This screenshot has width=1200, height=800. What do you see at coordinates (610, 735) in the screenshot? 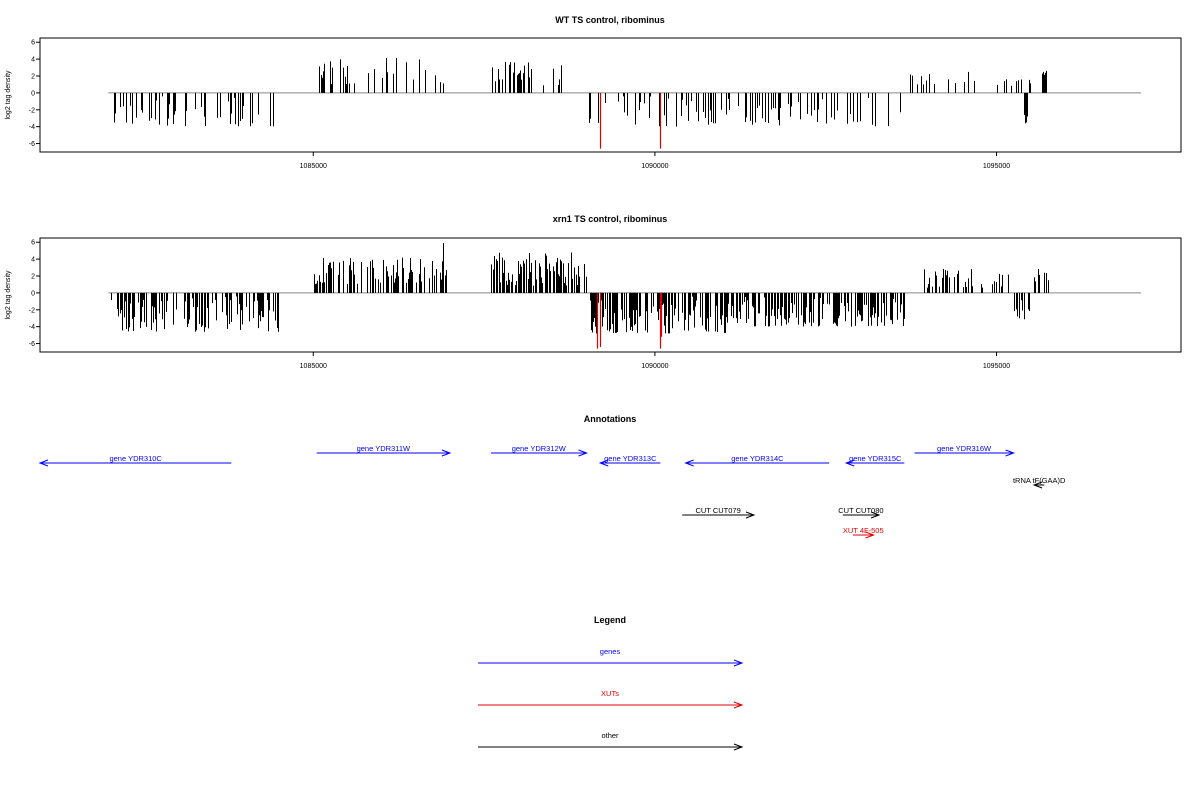
I see `legend-label: other` at bounding box center [610, 735].